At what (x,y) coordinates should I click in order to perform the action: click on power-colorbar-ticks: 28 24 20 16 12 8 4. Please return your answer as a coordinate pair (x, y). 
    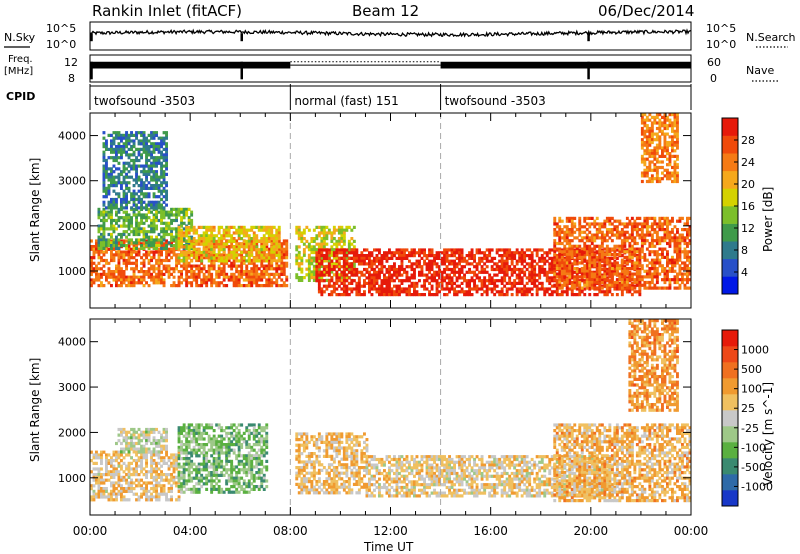
    Looking at the image, I should click on (744, 206).